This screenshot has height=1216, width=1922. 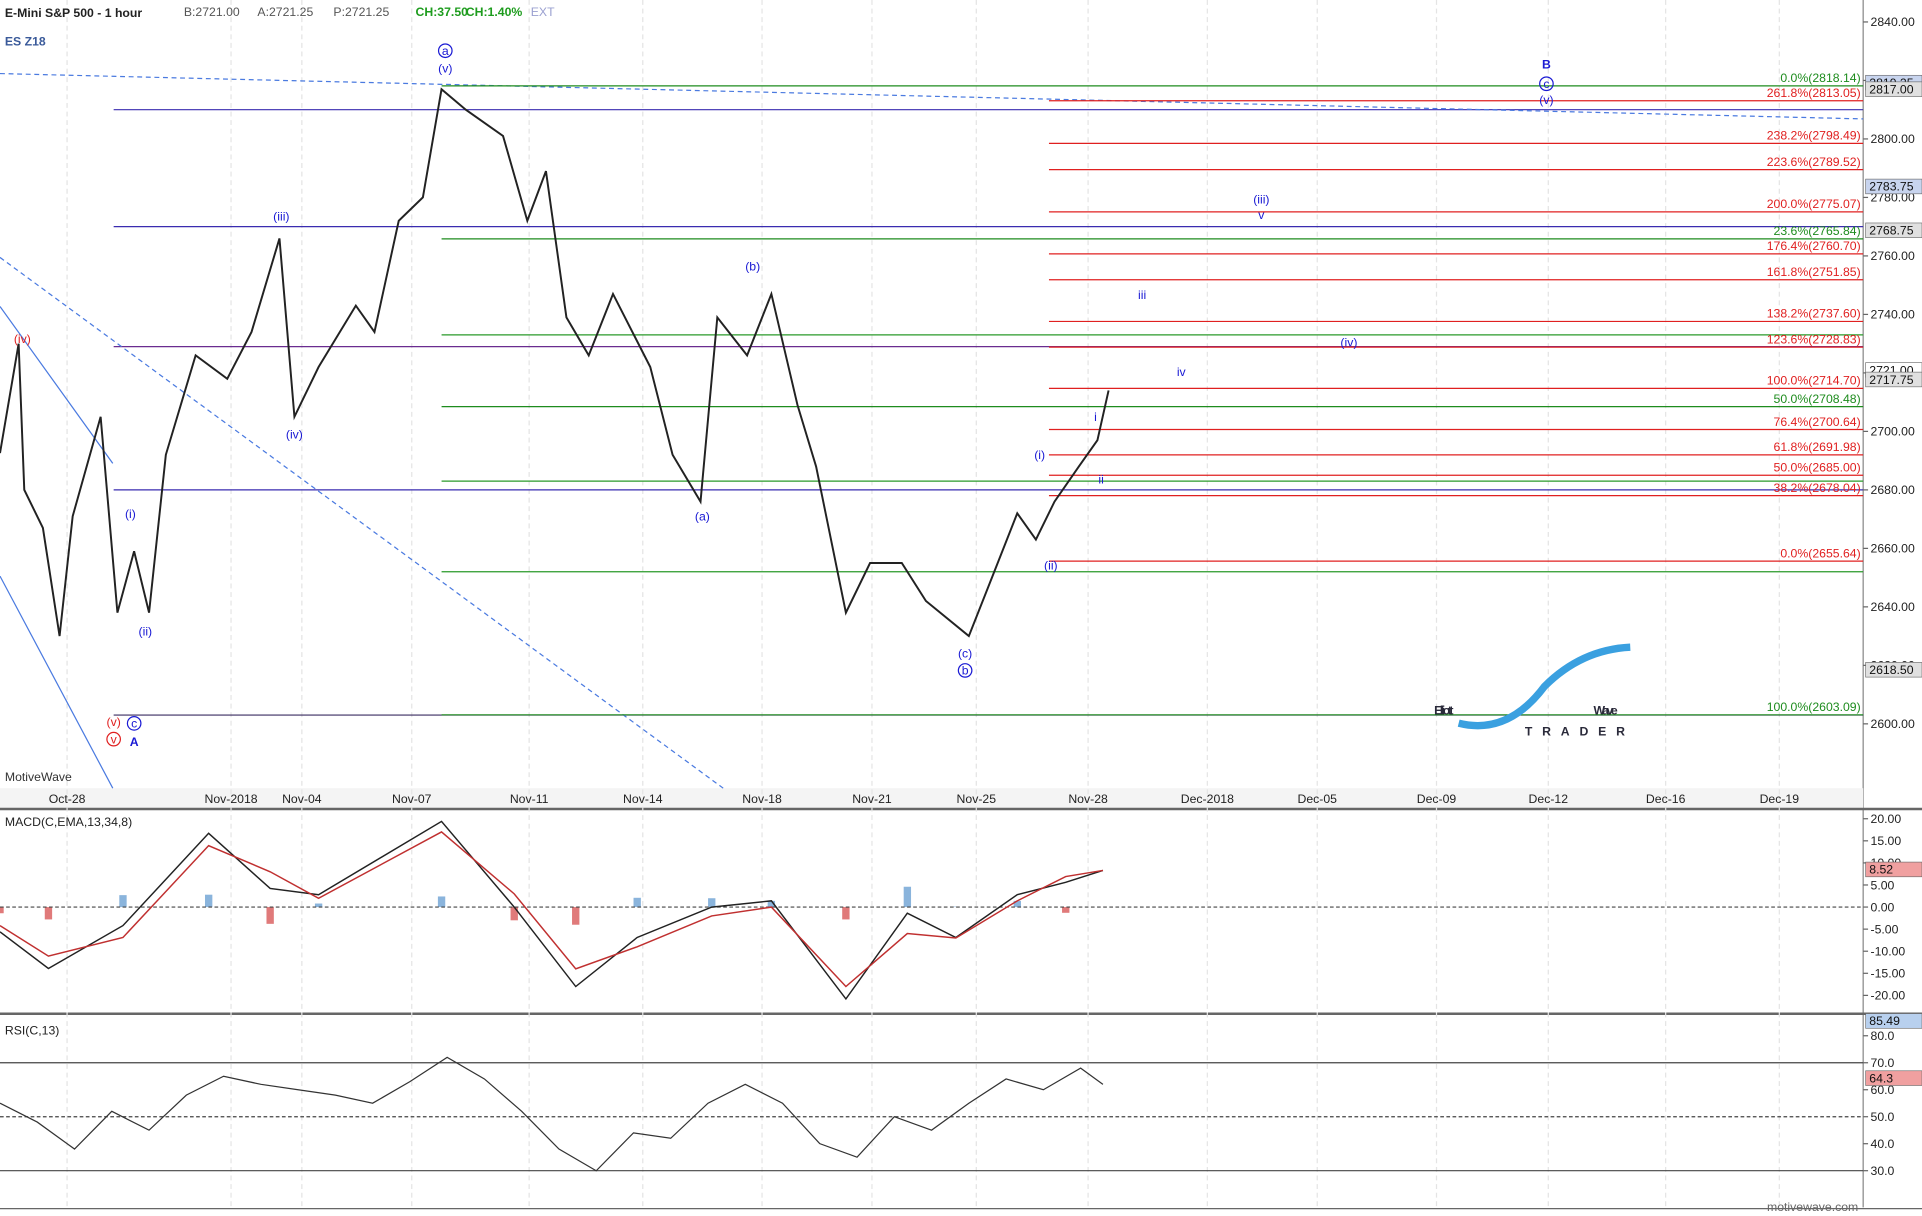 I want to click on rsi-line, so click(x=552, y=1114).